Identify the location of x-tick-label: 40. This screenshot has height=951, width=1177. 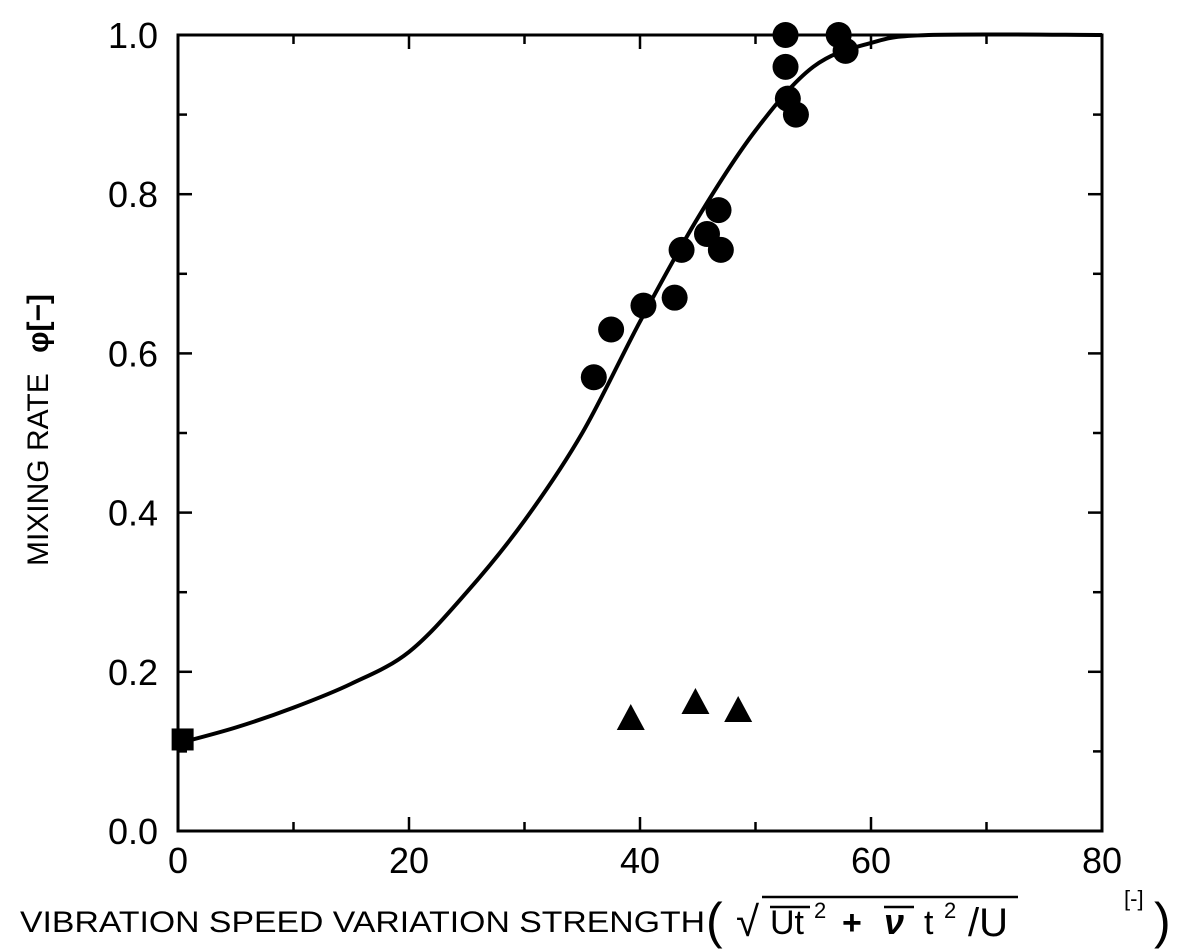
(640, 860).